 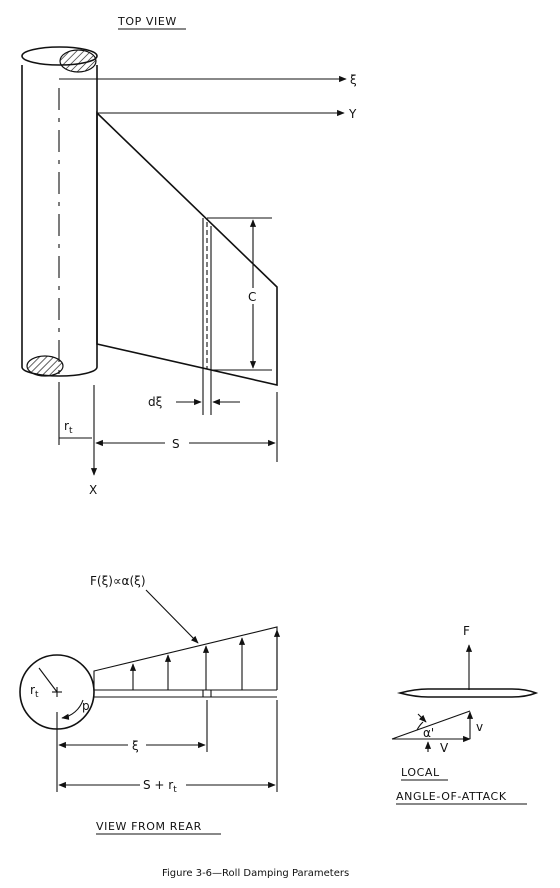 I want to click on local-angle-of-attack: F α' v V LOCAL ANGLE-OF-ATTACK, so click(x=465, y=714).